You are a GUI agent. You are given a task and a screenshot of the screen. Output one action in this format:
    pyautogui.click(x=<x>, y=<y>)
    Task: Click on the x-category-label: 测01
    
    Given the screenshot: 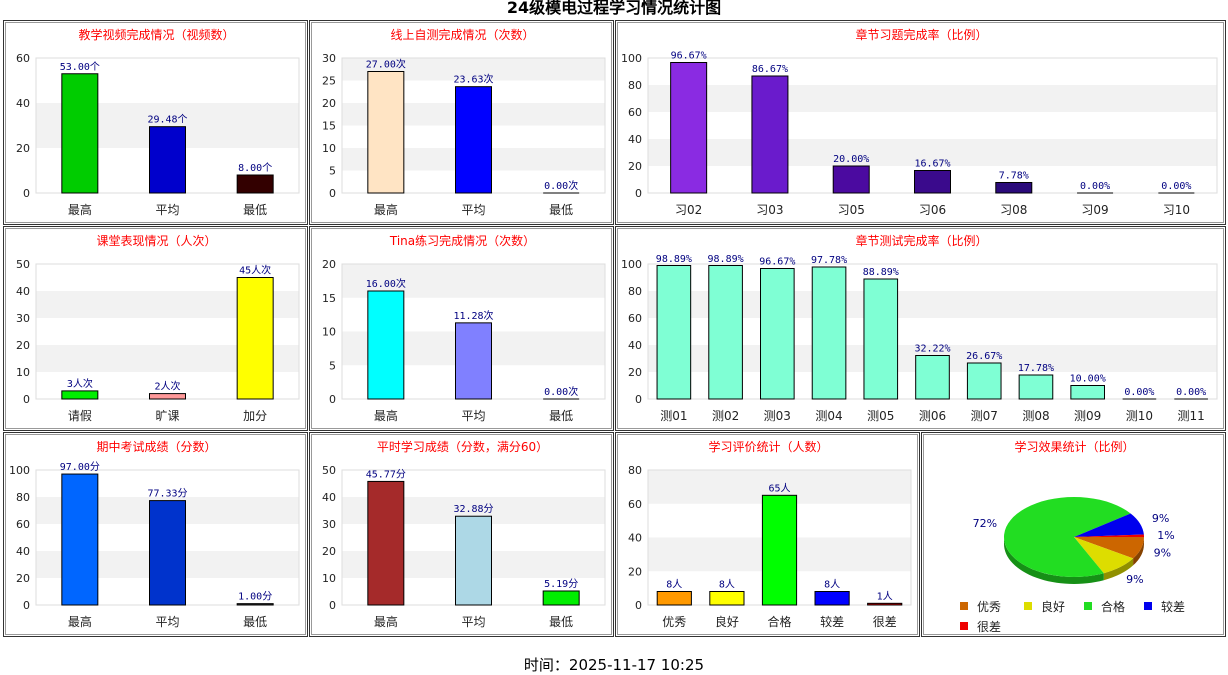 What is the action you would take?
    pyautogui.click(x=673, y=416)
    